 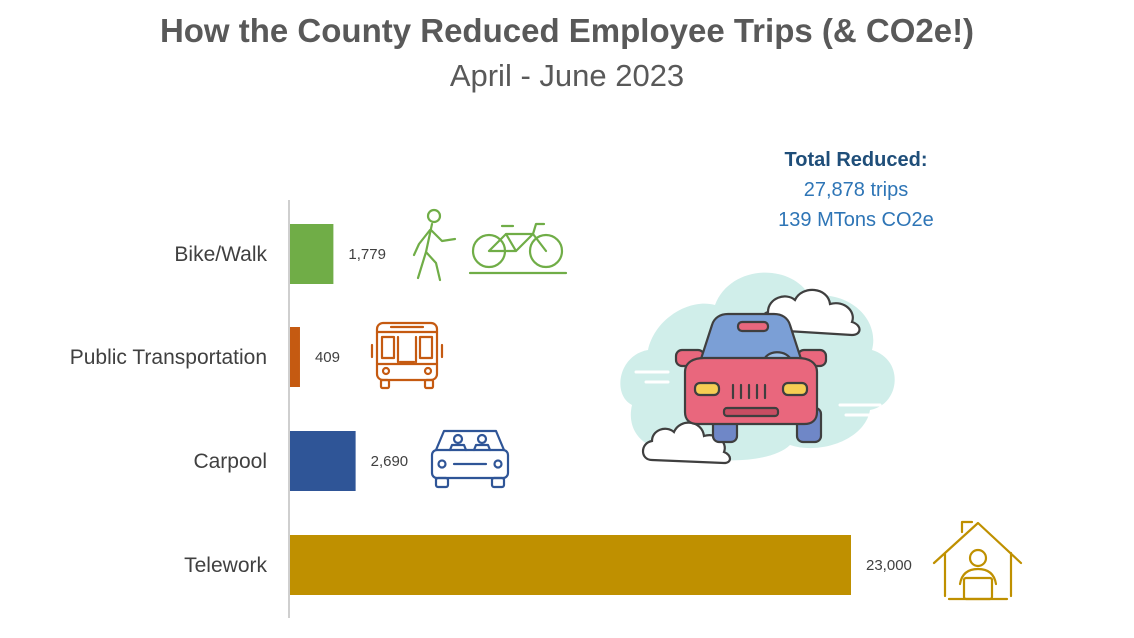 What do you see at coordinates (225, 565) in the screenshot?
I see `category-label-telework: Telework` at bounding box center [225, 565].